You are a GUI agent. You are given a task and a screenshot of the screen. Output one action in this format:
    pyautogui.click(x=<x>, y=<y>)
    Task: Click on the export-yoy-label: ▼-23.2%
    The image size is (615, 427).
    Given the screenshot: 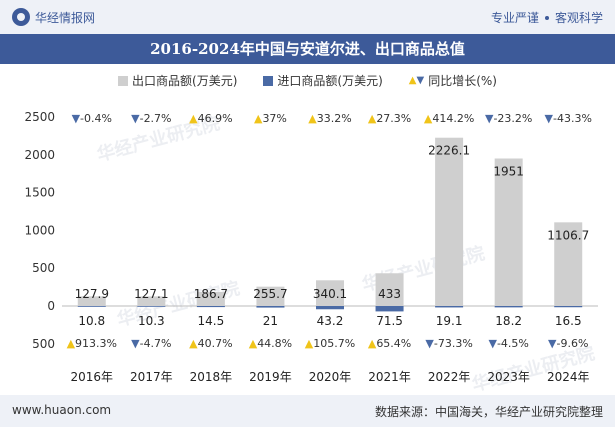 What is the action you would take?
    pyautogui.click(x=508, y=118)
    